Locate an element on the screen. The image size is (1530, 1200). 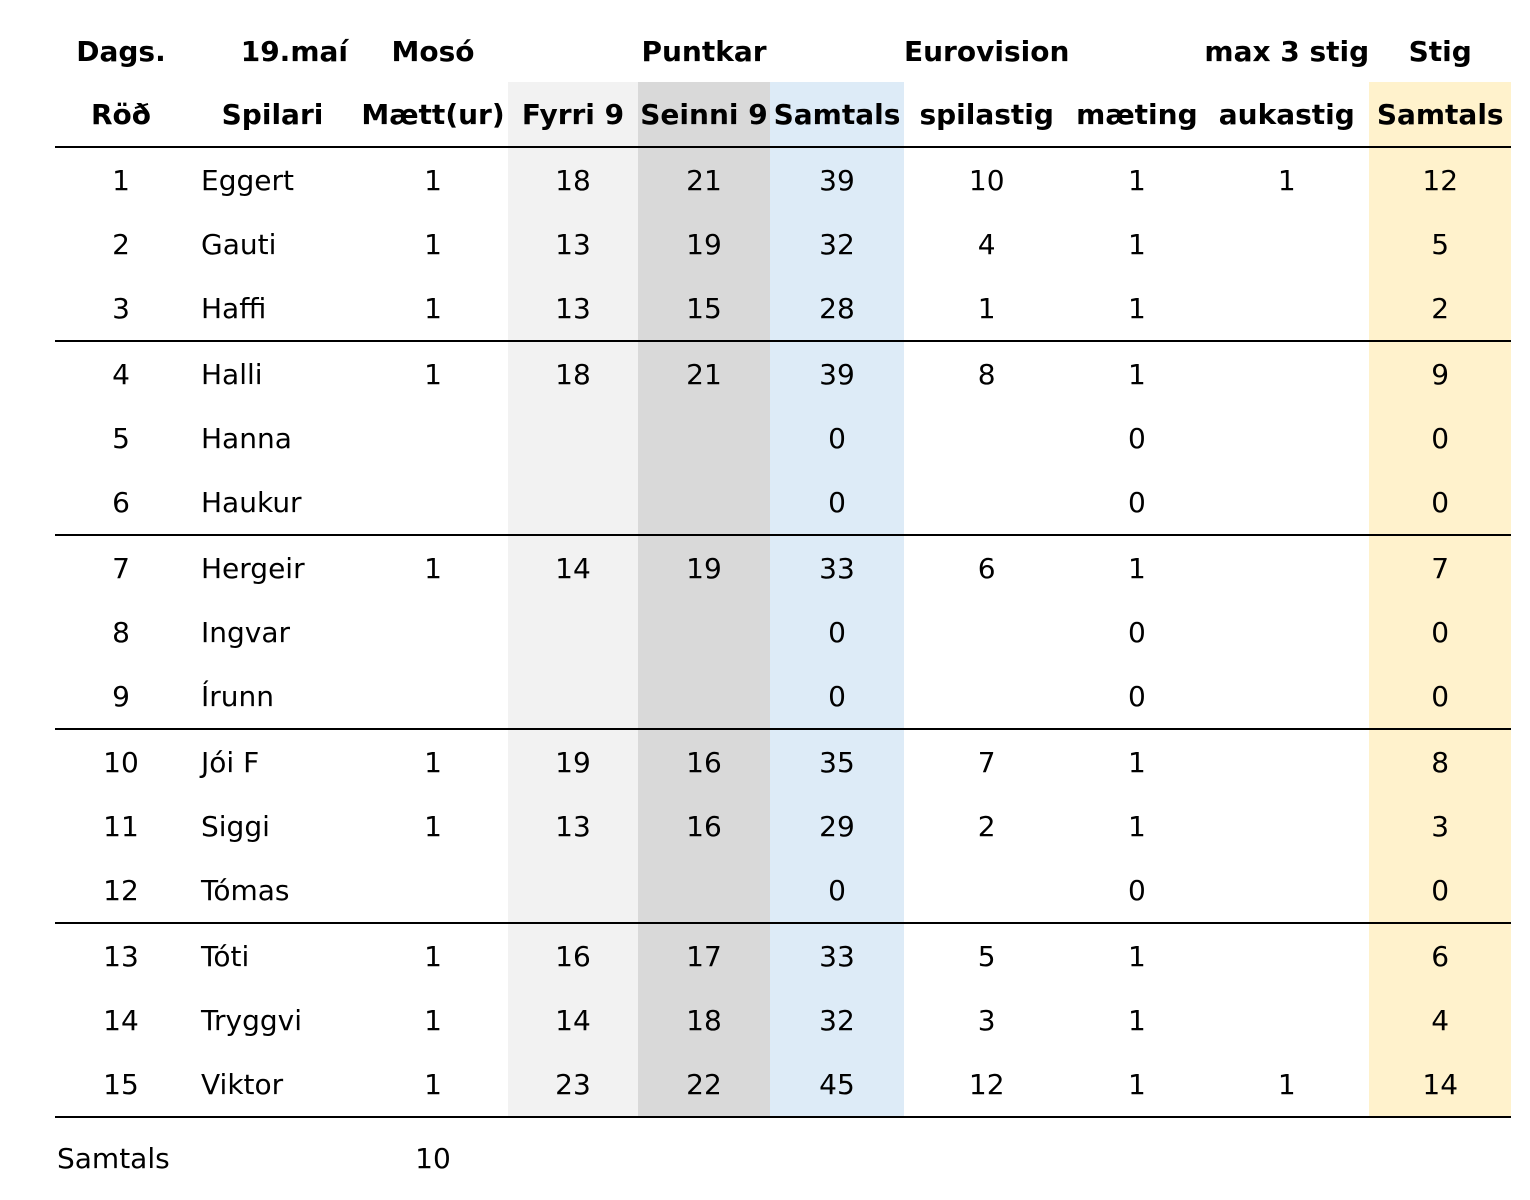
cell-maeting: 0 is located at coordinates (1137, 697).